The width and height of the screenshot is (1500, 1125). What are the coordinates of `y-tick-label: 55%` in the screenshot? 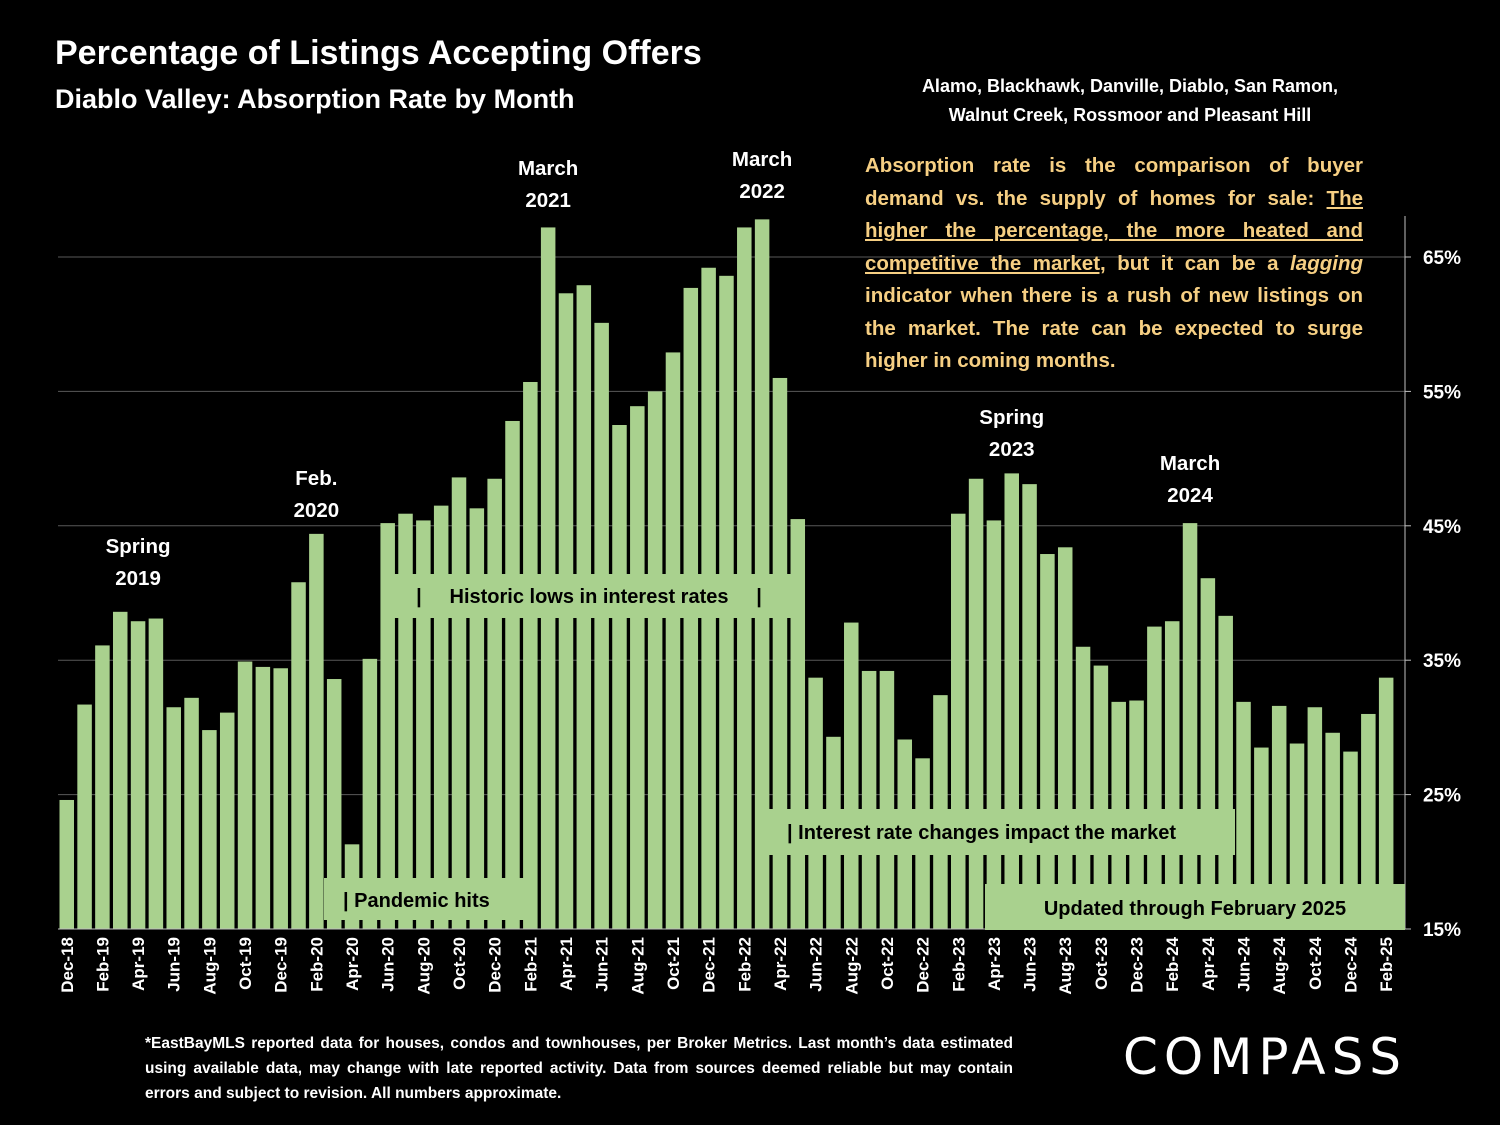 It's located at (1442, 392).